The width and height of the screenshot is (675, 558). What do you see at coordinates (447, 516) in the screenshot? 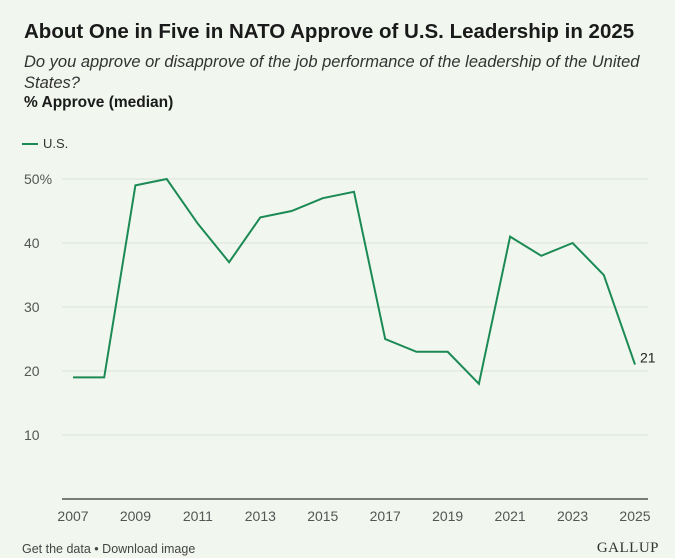
I see `x-tick-label: 2019` at bounding box center [447, 516].